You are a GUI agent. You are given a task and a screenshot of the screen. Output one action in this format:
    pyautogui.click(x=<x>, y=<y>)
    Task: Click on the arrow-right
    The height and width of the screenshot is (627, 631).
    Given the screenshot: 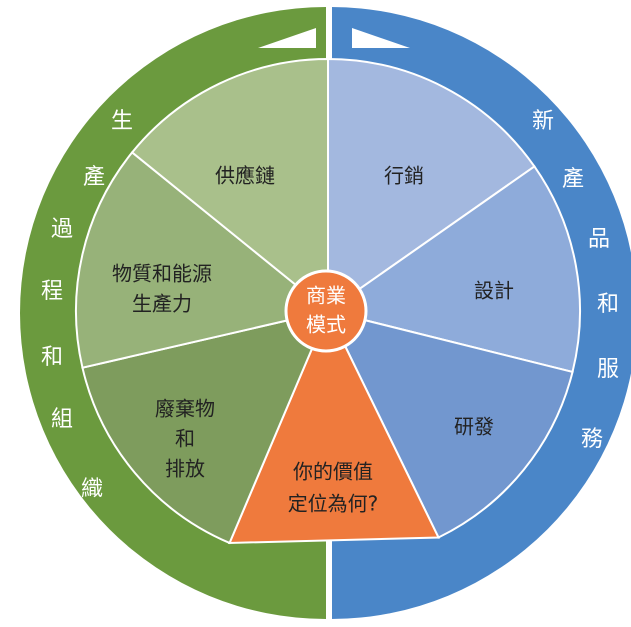 What is the action you would take?
    pyautogui.click(x=381, y=38)
    